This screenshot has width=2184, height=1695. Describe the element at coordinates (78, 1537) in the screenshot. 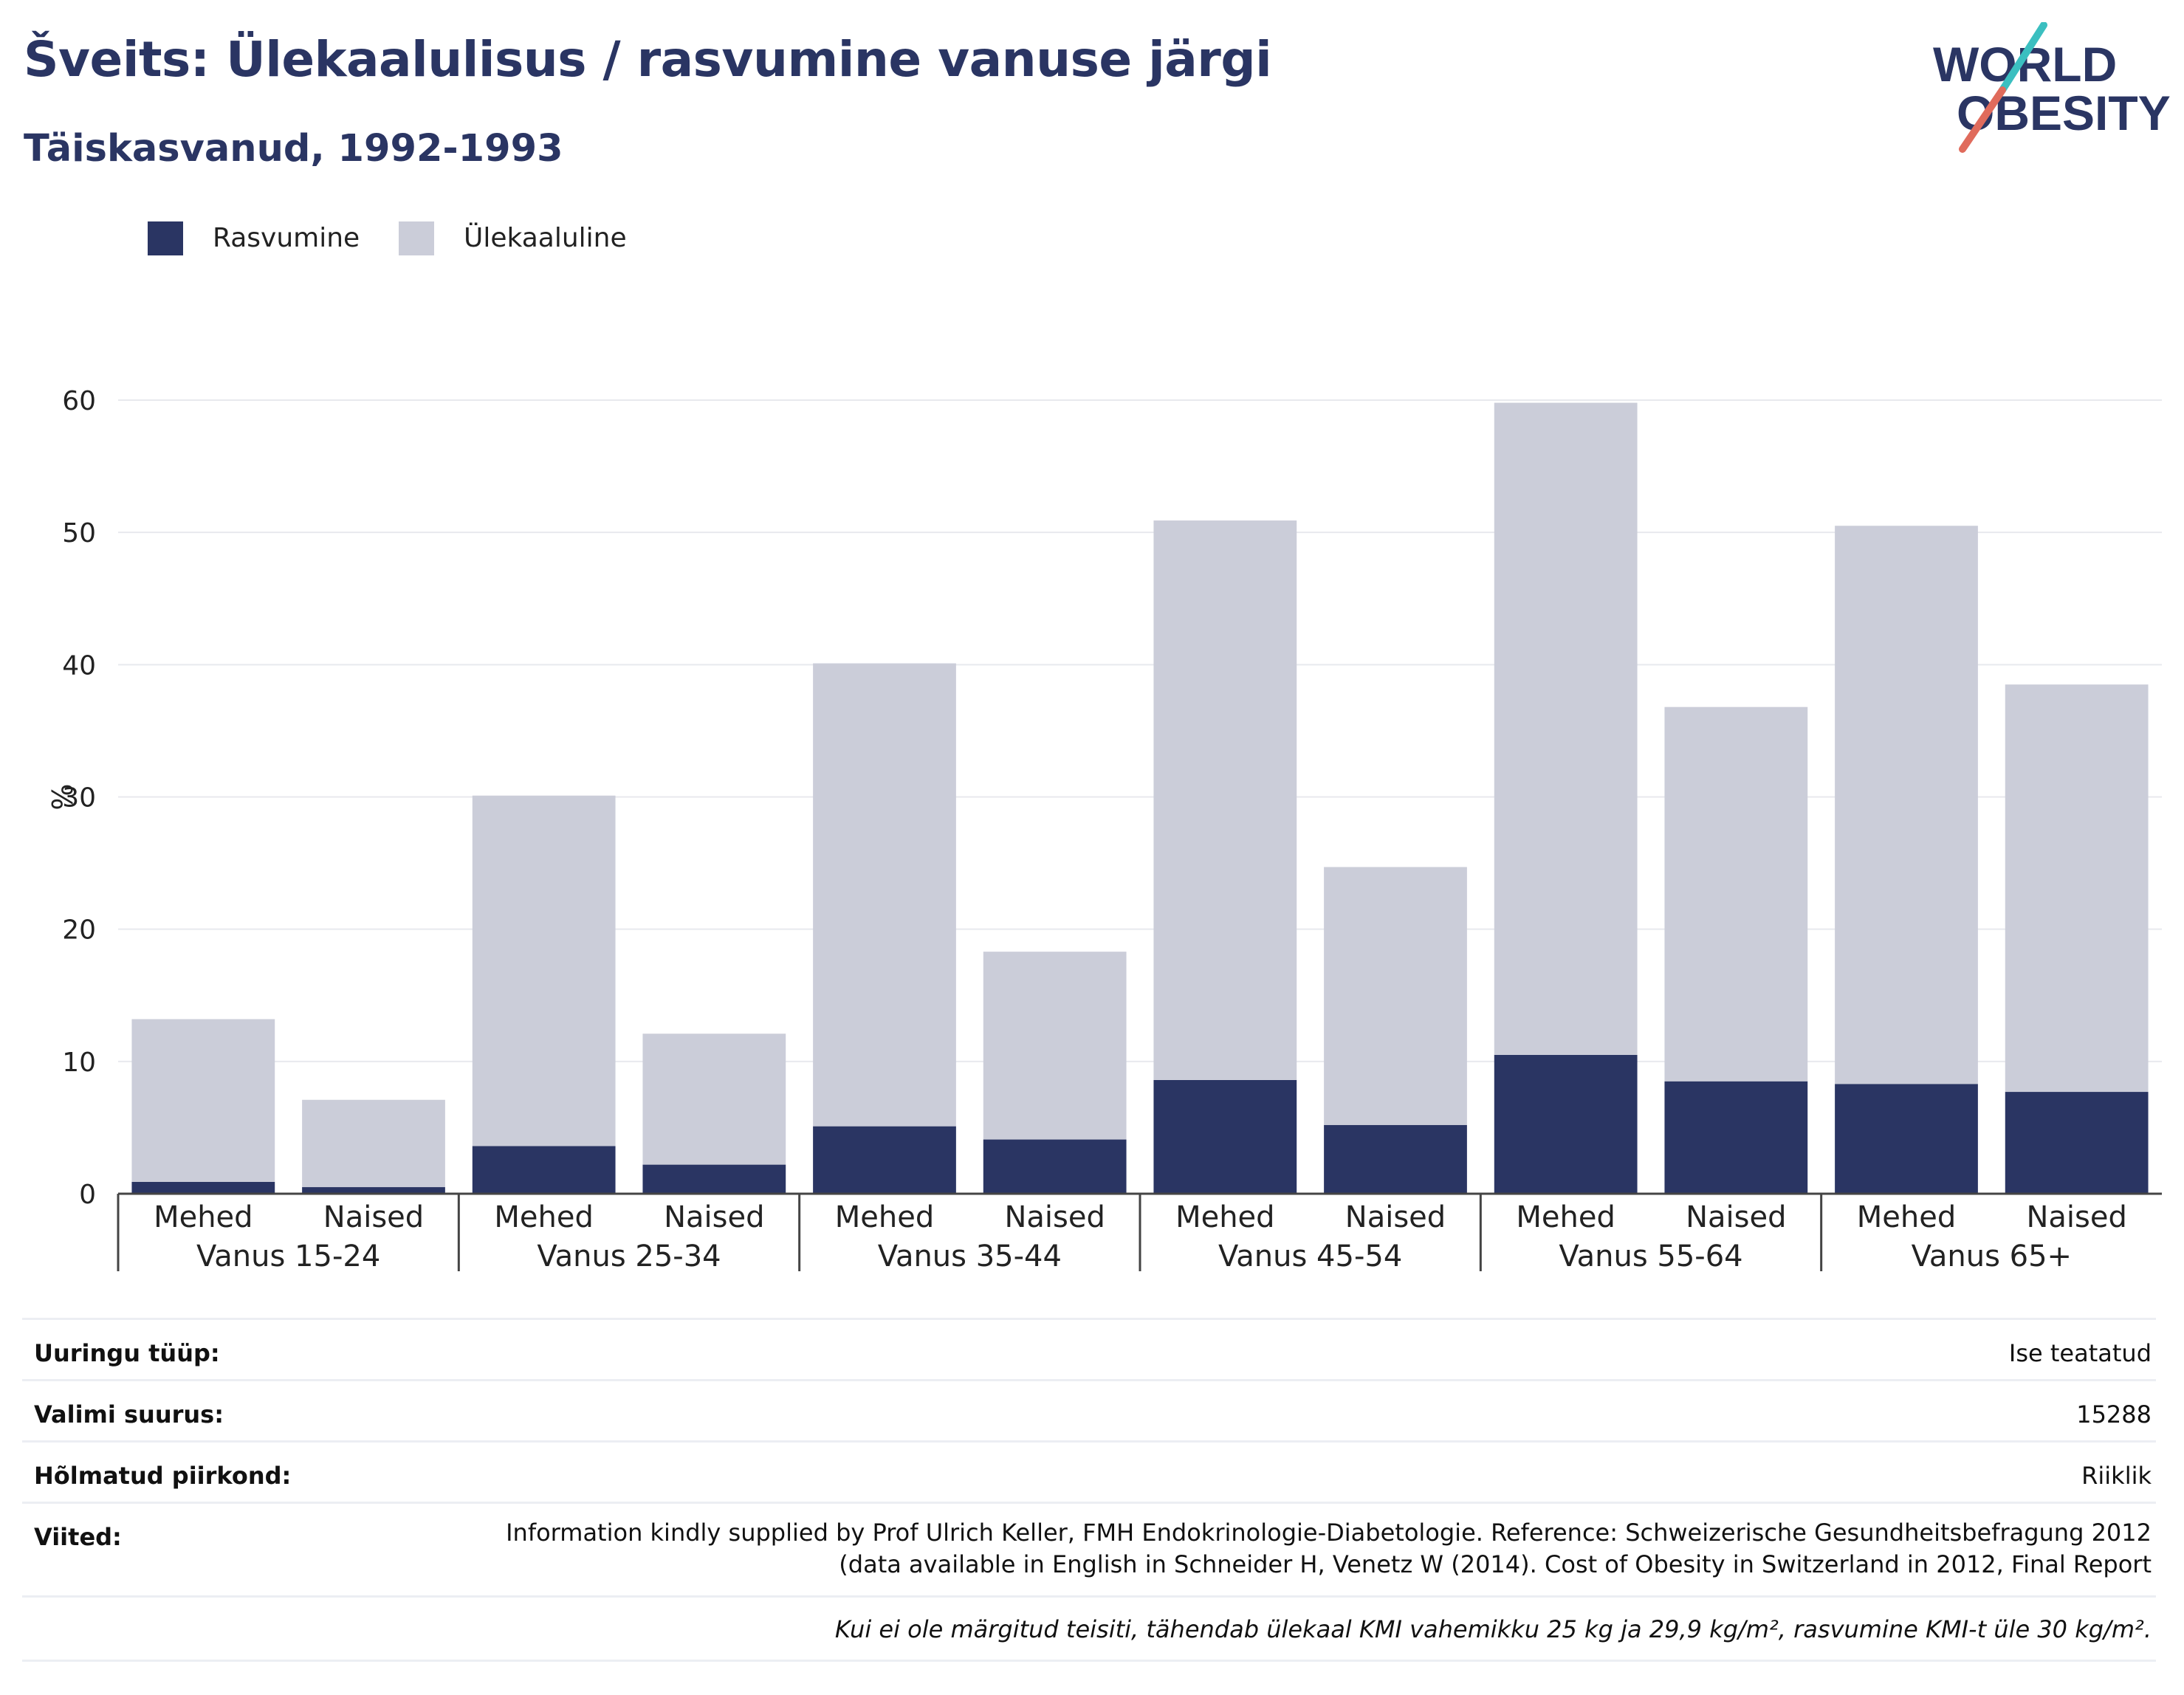

I see `meta-key-references: Viited:` at that location.